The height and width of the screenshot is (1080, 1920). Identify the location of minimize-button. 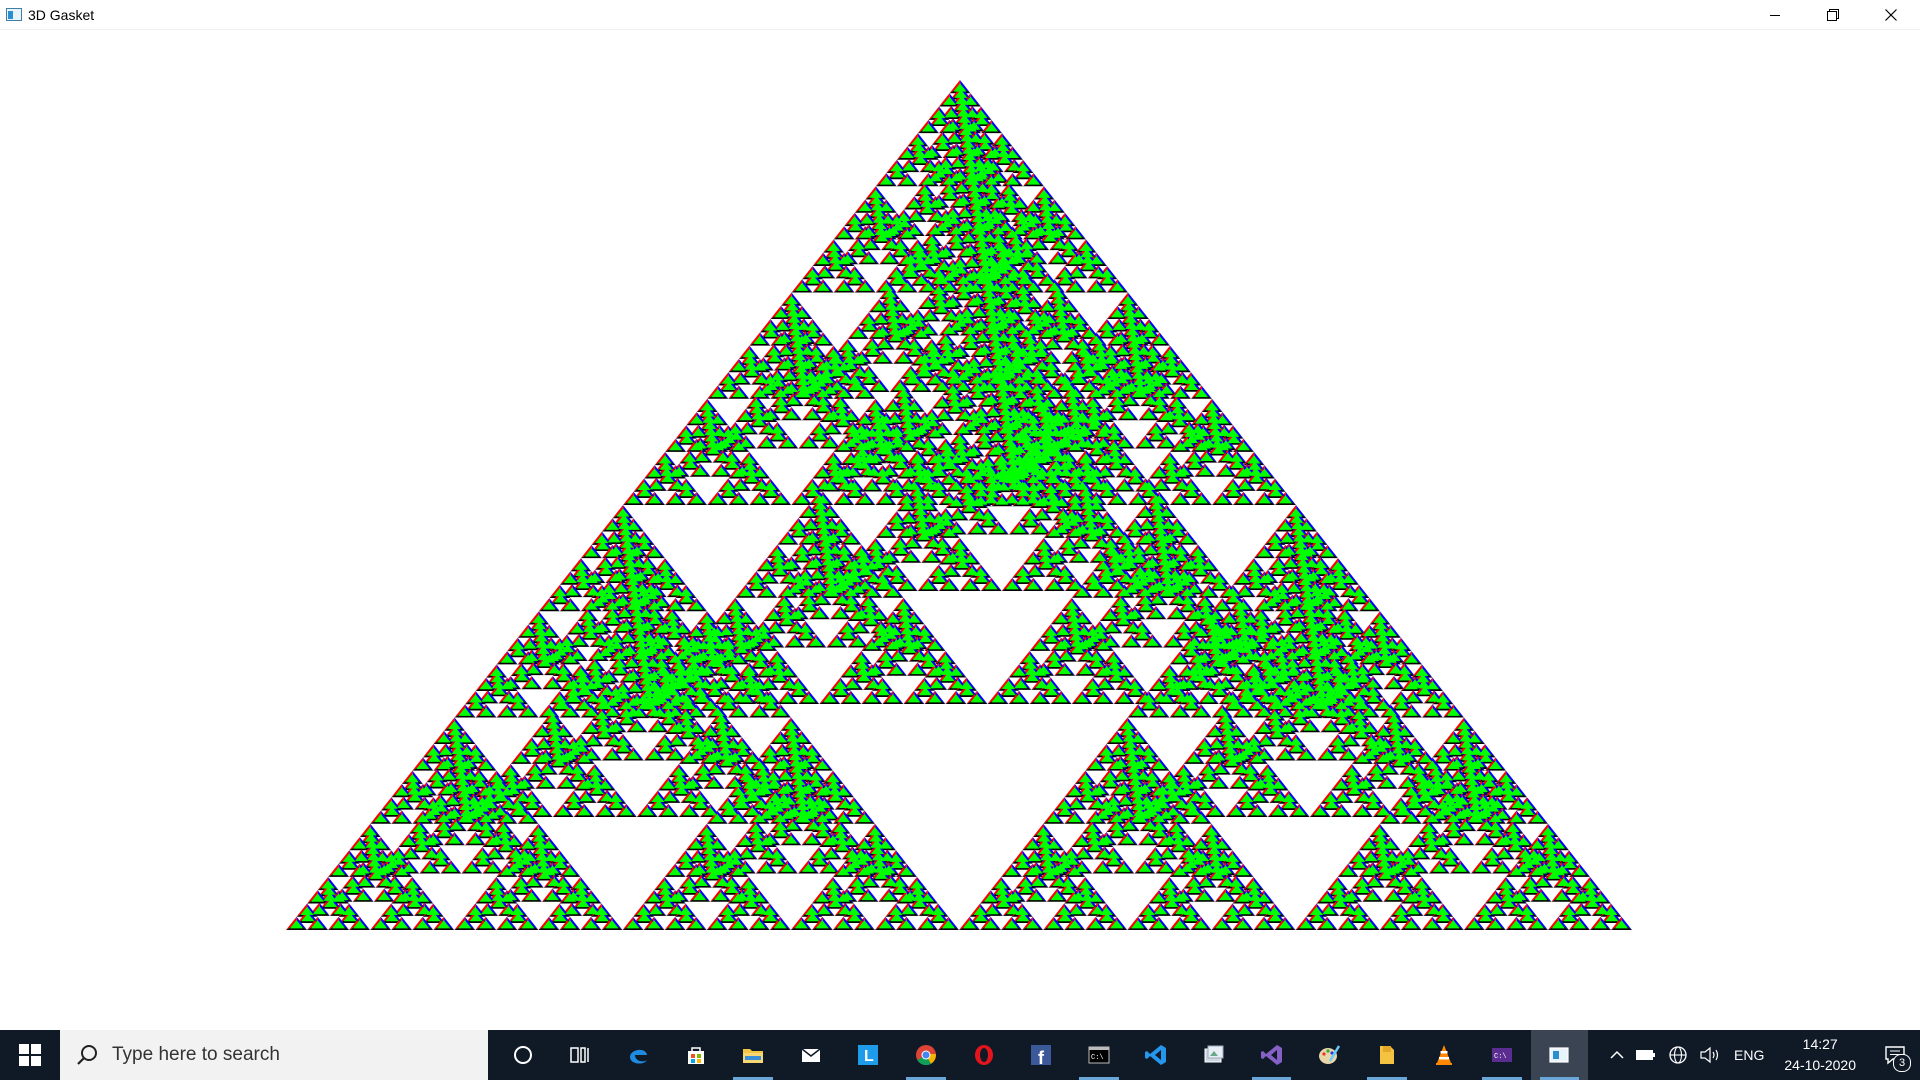
(1775, 14).